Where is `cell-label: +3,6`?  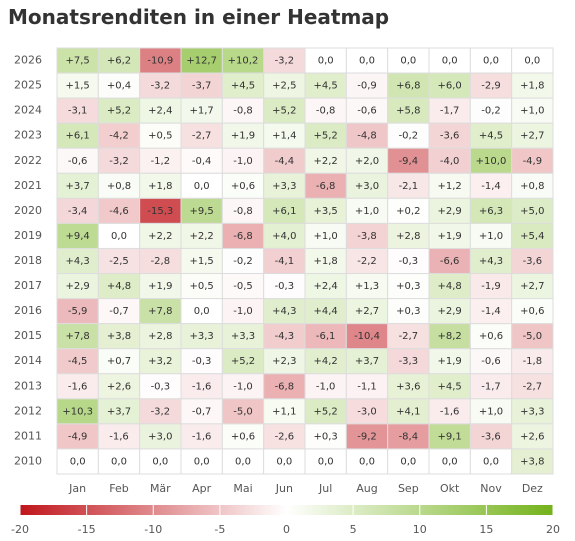 cell-label: +3,6 is located at coordinates (408, 386).